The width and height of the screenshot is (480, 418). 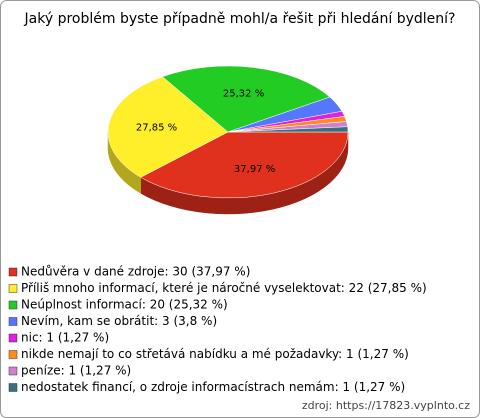 What do you see at coordinates (254, 169) in the screenshot?
I see `value-label: 37,97 %` at bounding box center [254, 169].